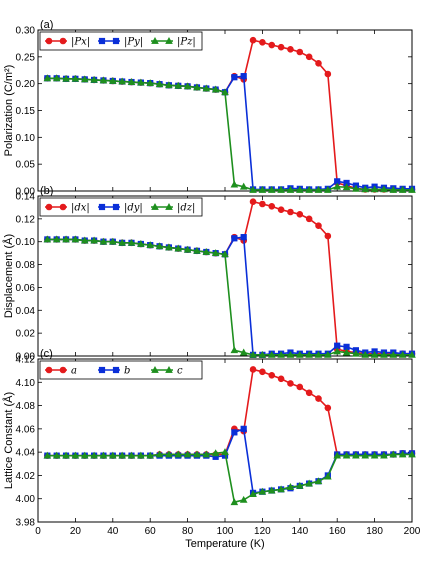 The image size is (436, 582). I want to click on x-tick-label: 180, so click(374, 531).